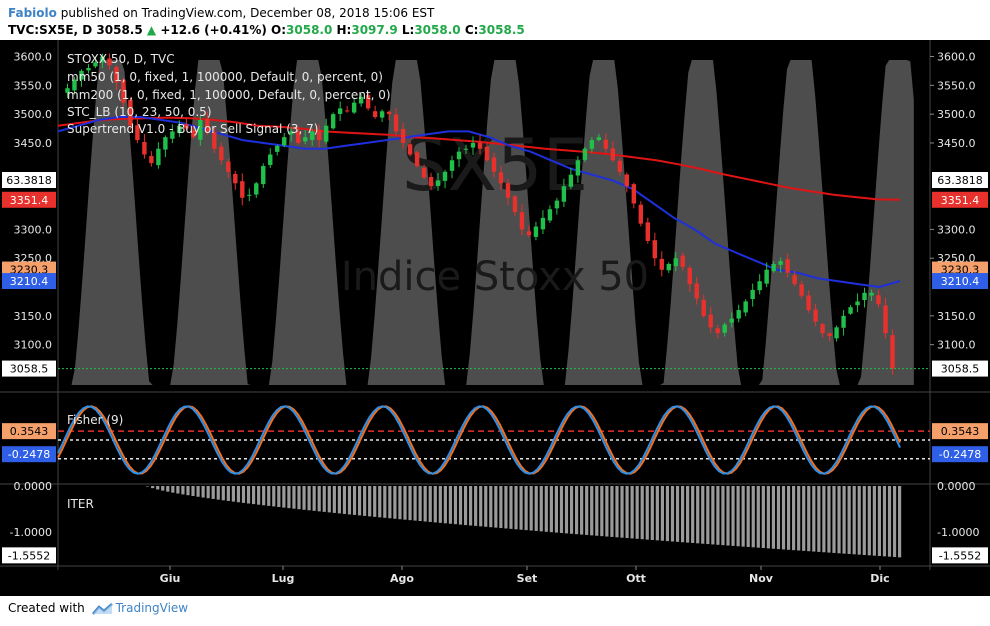 The width and height of the screenshot is (990, 626). Describe the element at coordinates (408, 30) in the screenshot. I see `low-label: L:` at that location.